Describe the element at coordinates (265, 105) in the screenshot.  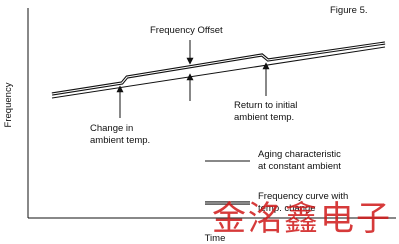
I see `annotation: Return to initial` at that location.